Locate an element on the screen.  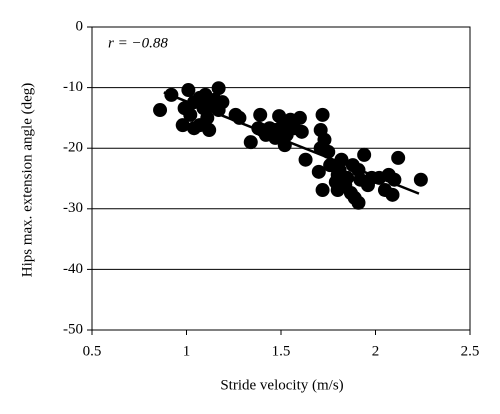
x-tick-label: 2.5 is located at coordinates (470, 351).